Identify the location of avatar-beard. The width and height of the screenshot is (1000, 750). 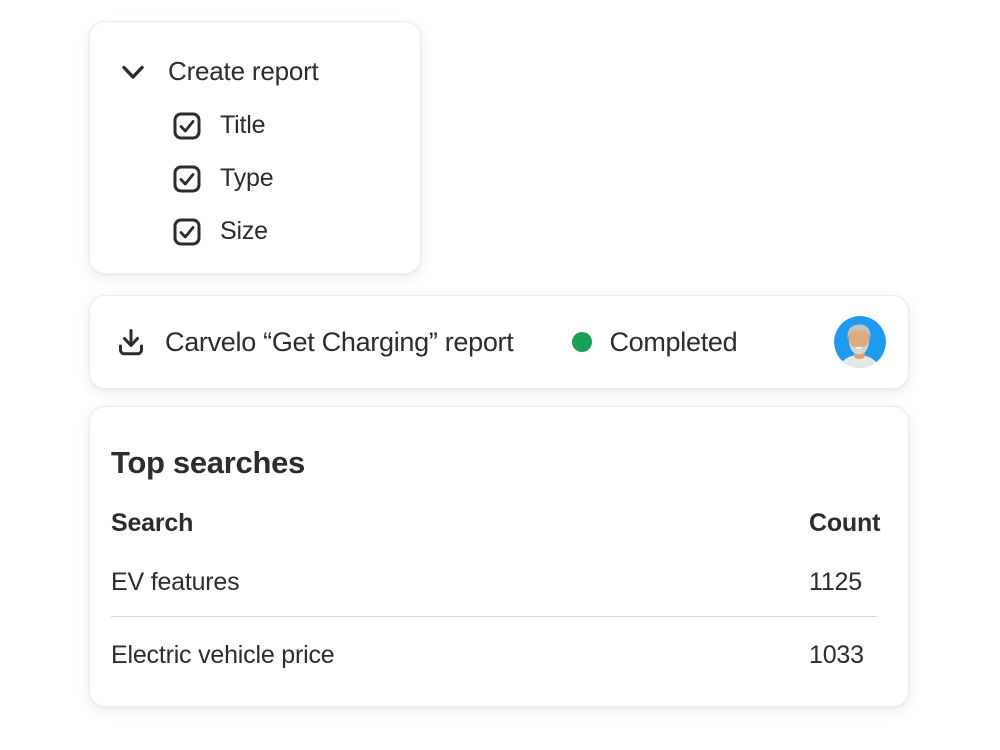
(859, 347).